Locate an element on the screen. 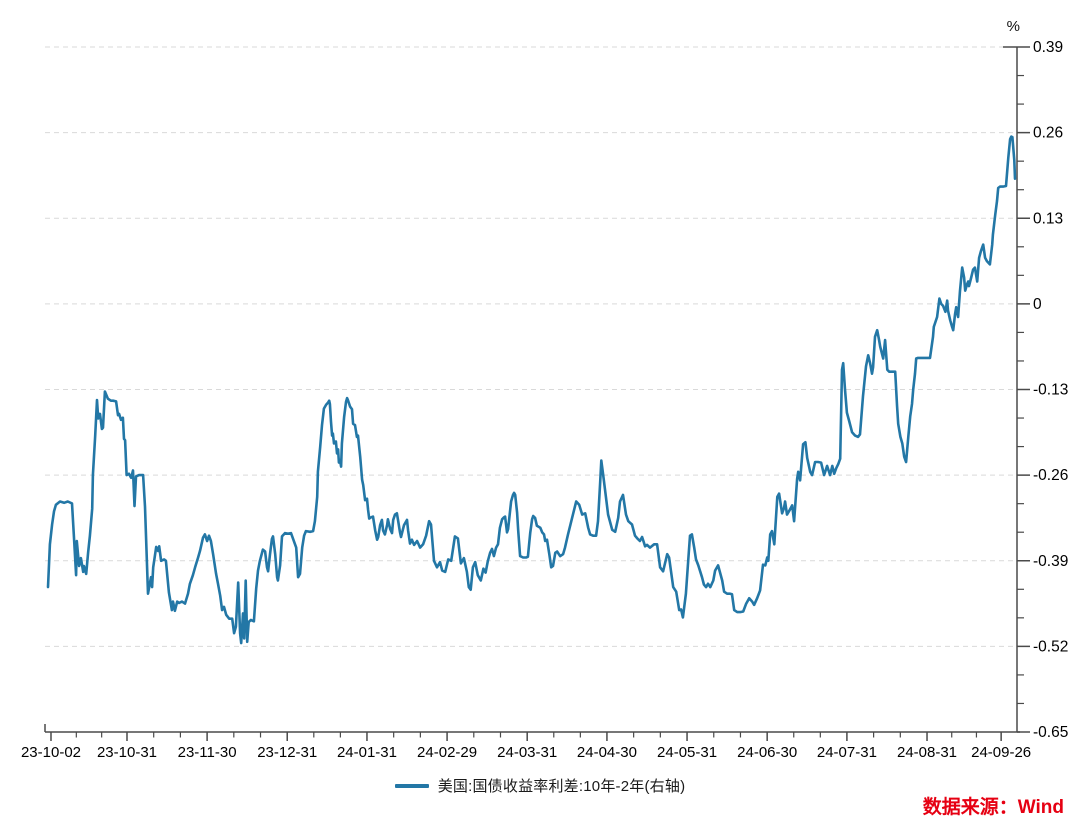 This screenshot has height=839, width=1080. y-axis-label: -0.39 is located at coordinates (1050, 561).